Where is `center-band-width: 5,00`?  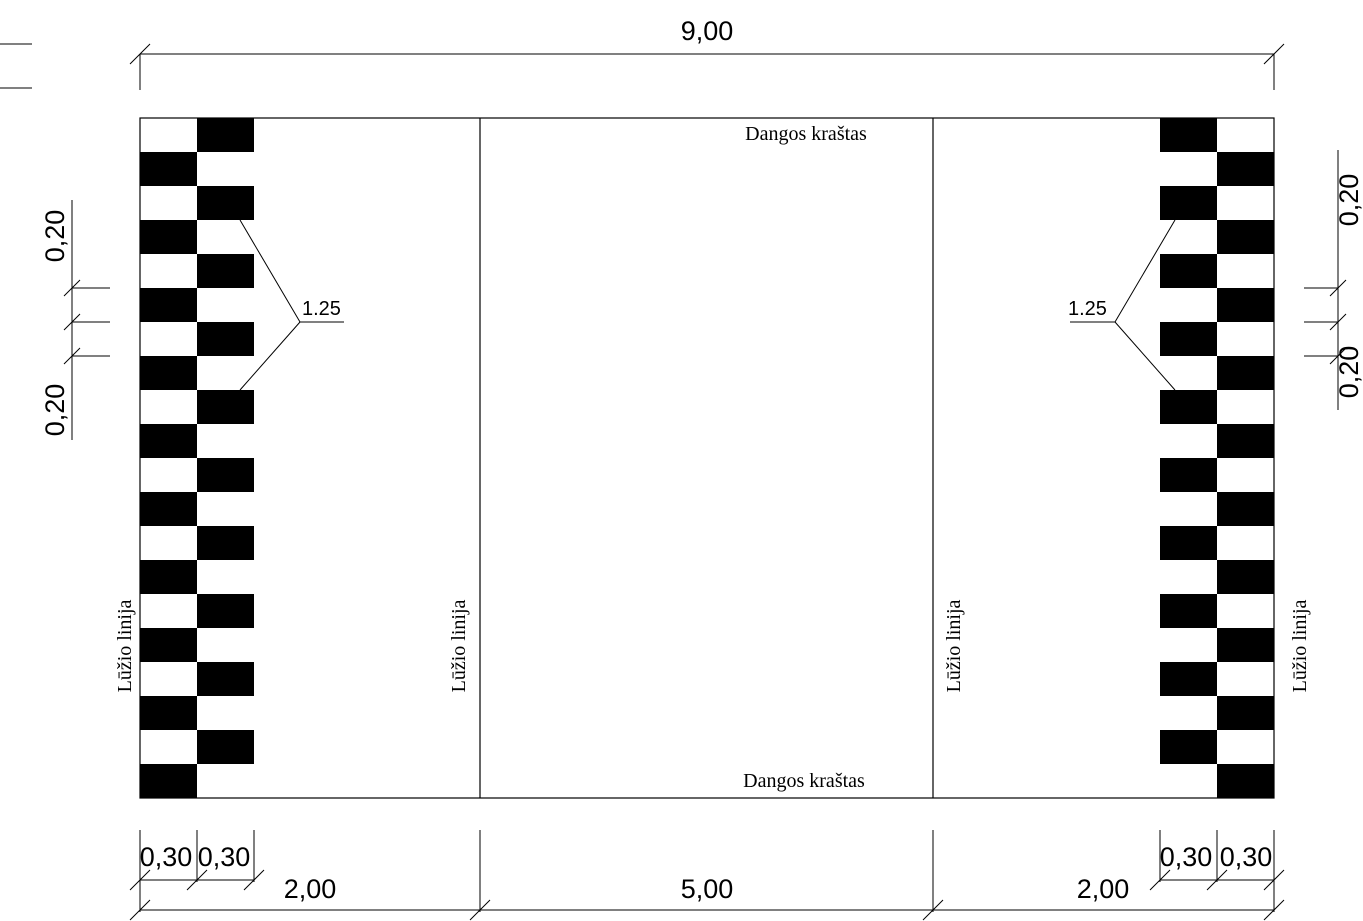 center-band-width: 5,00 is located at coordinates (707, 889).